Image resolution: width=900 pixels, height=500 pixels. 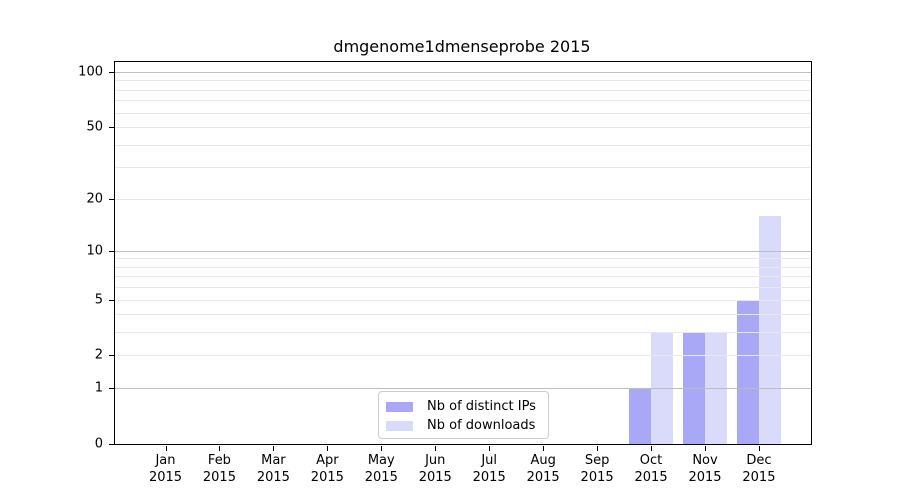 What do you see at coordinates (748, 371) in the screenshot?
I see `bar-nb-of-distinct-ips-dec` at bounding box center [748, 371].